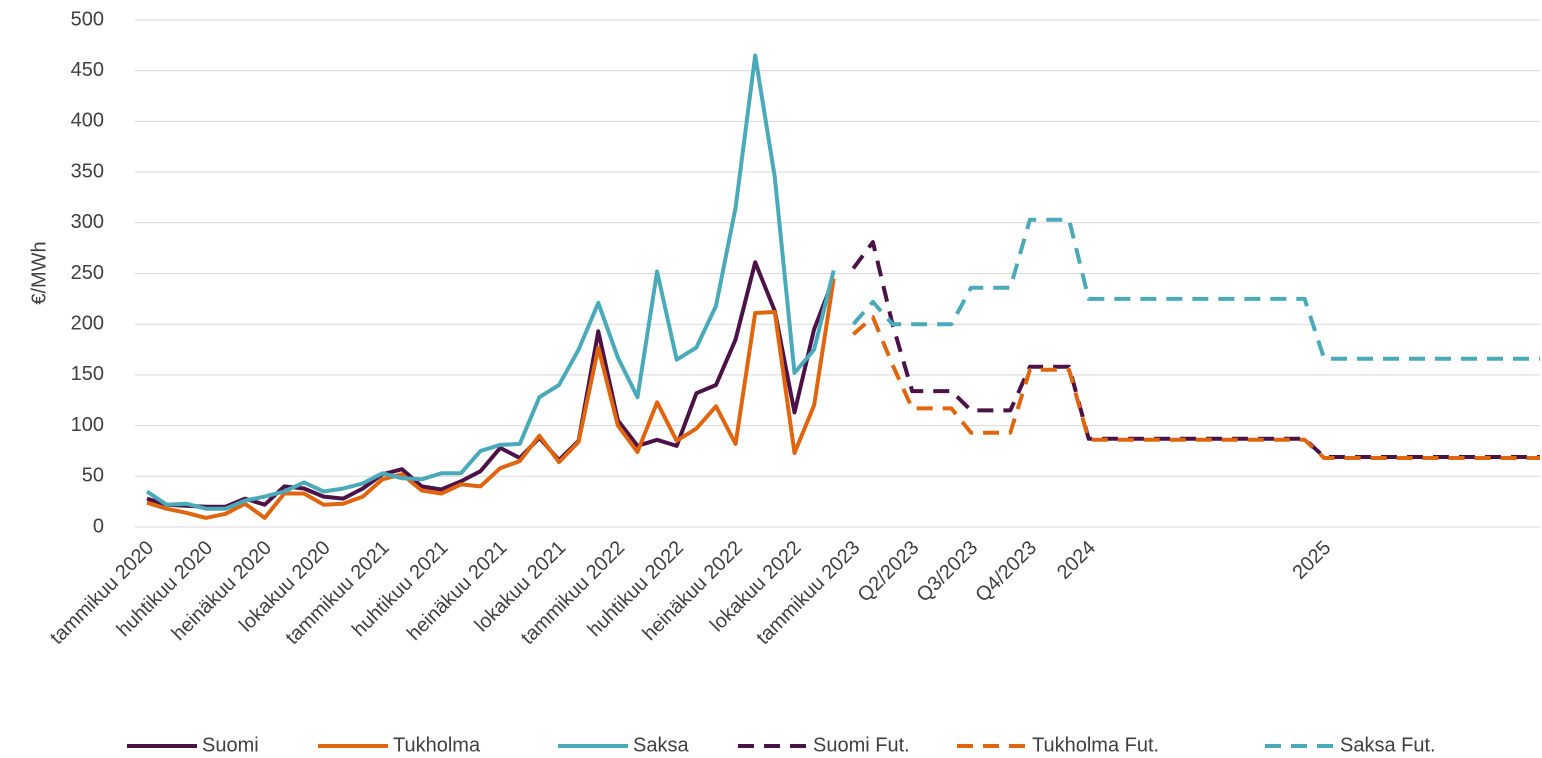 The image size is (1542, 758). Describe the element at coordinates (457, 591) in the screenshot. I see `x-tick-label: heinäkuu 2021` at that location.